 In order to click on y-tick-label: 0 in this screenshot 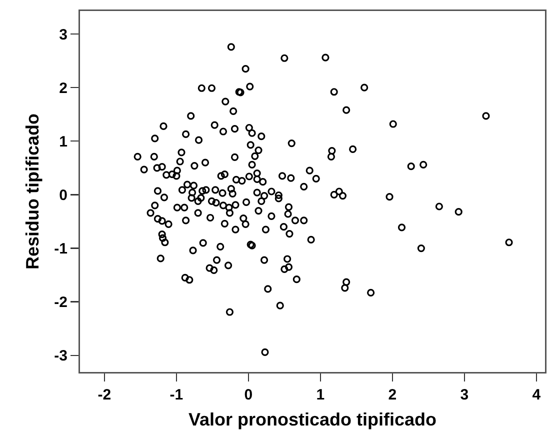, I will do `click(63, 195)`.